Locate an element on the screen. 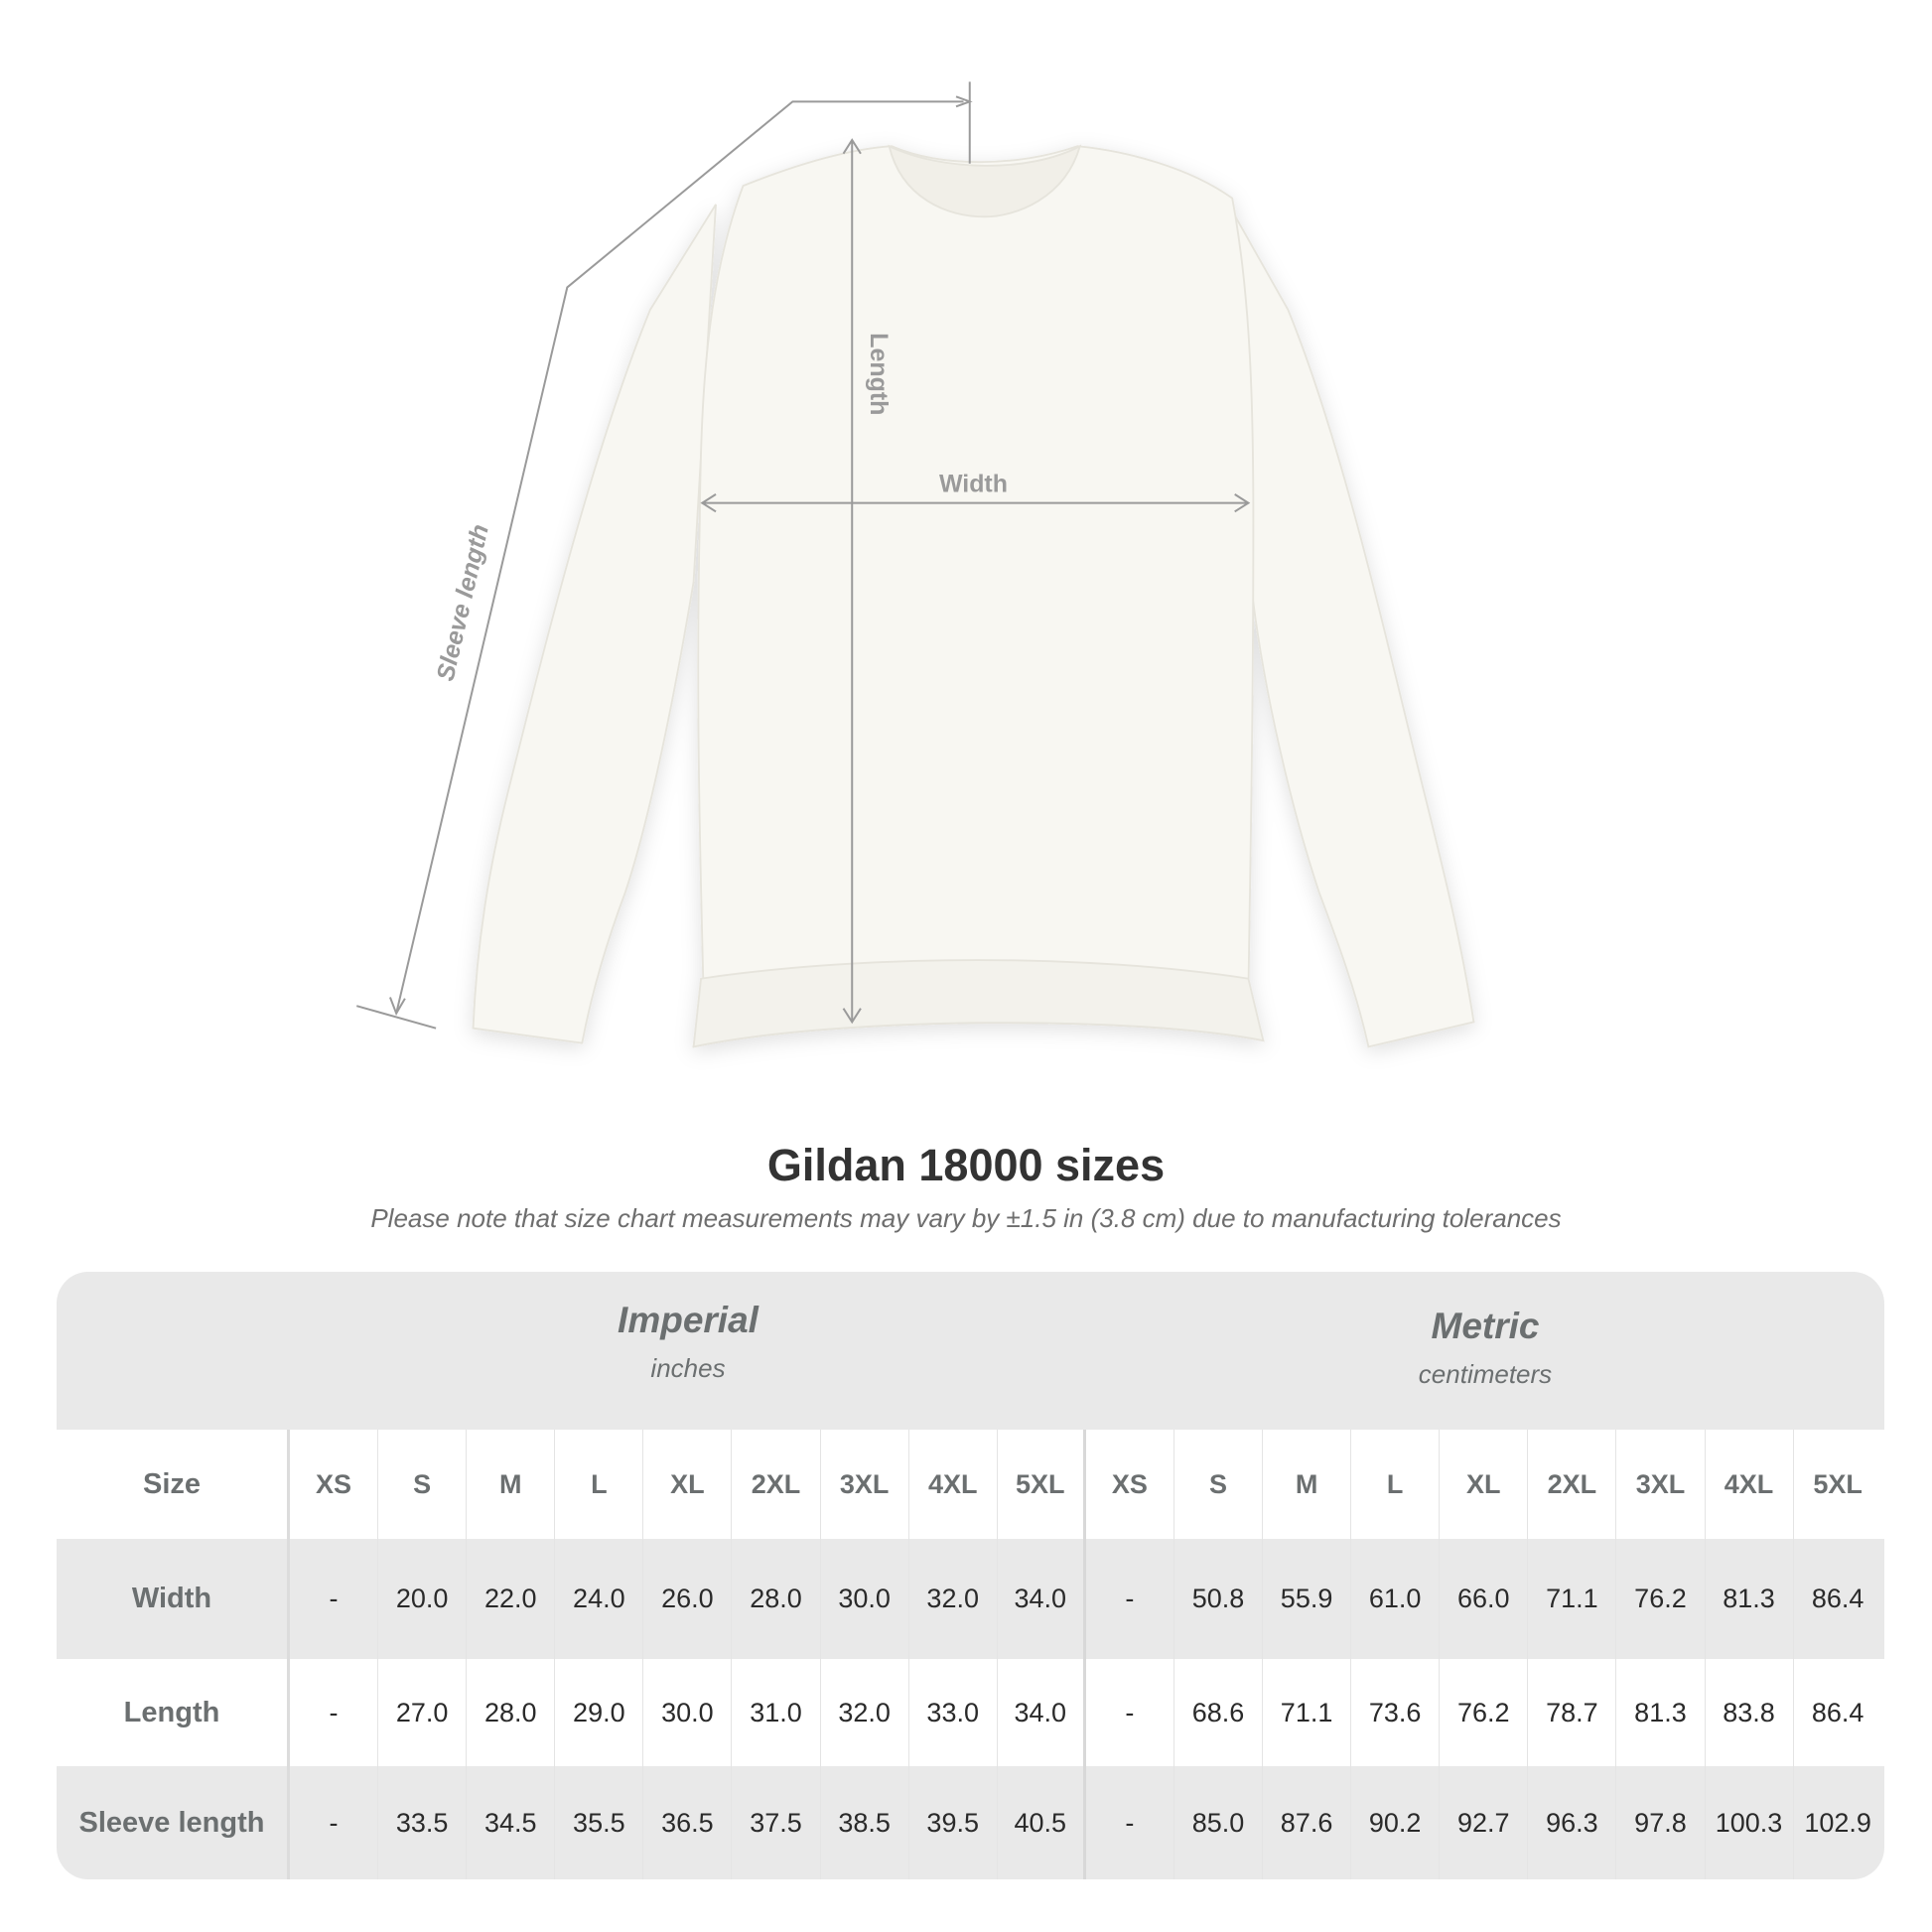 The width and height of the screenshot is (1932, 1932). size-header-imperial: 2XL is located at coordinates (776, 1485).